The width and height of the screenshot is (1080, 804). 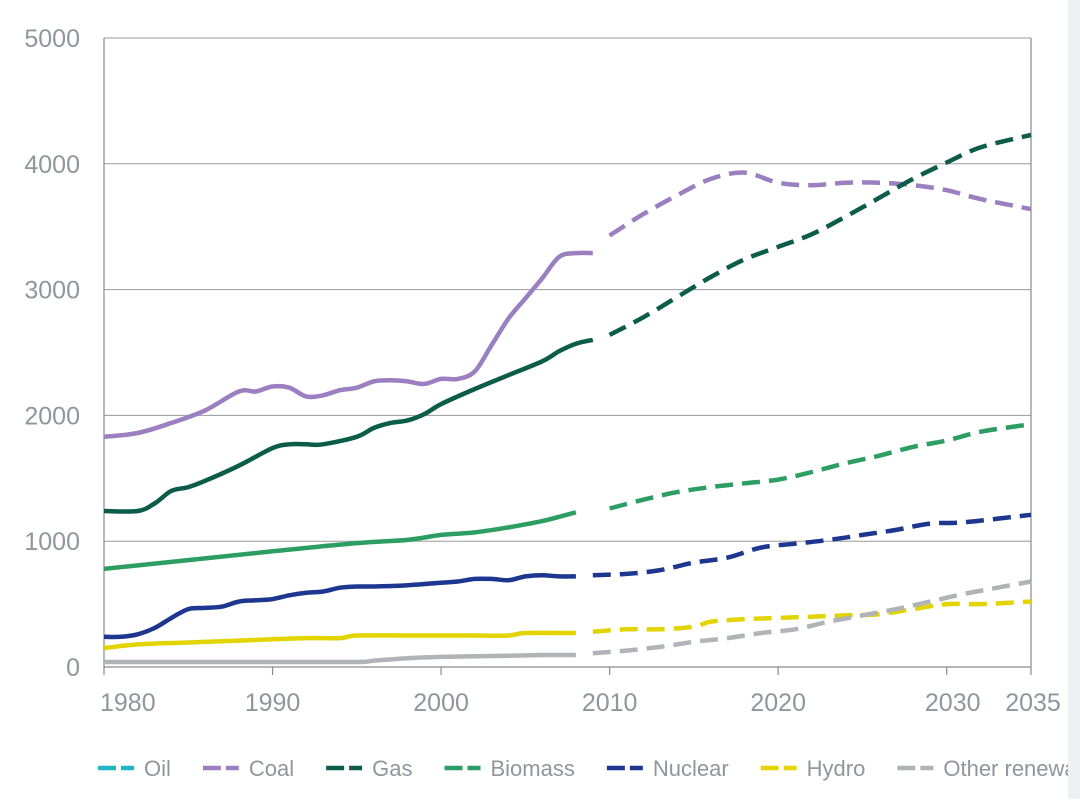 I want to click on series-other-renewables-historical-line, so click(x=340, y=658).